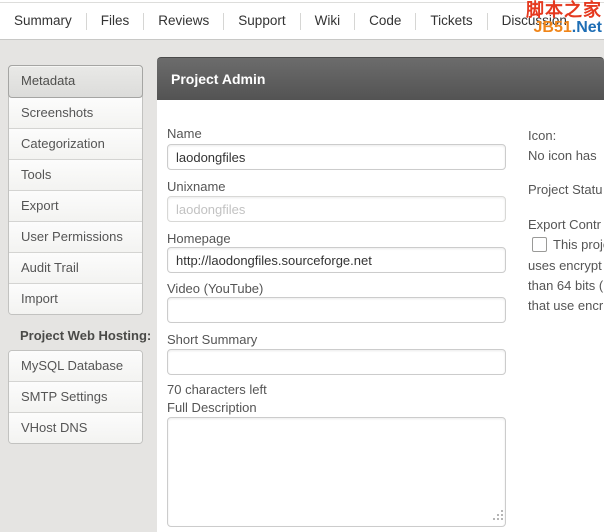 The width and height of the screenshot is (604, 532). What do you see at coordinates (539, 244) in the screenshot?
I see `export-control-checkbox` at bounding box center [539, 244].